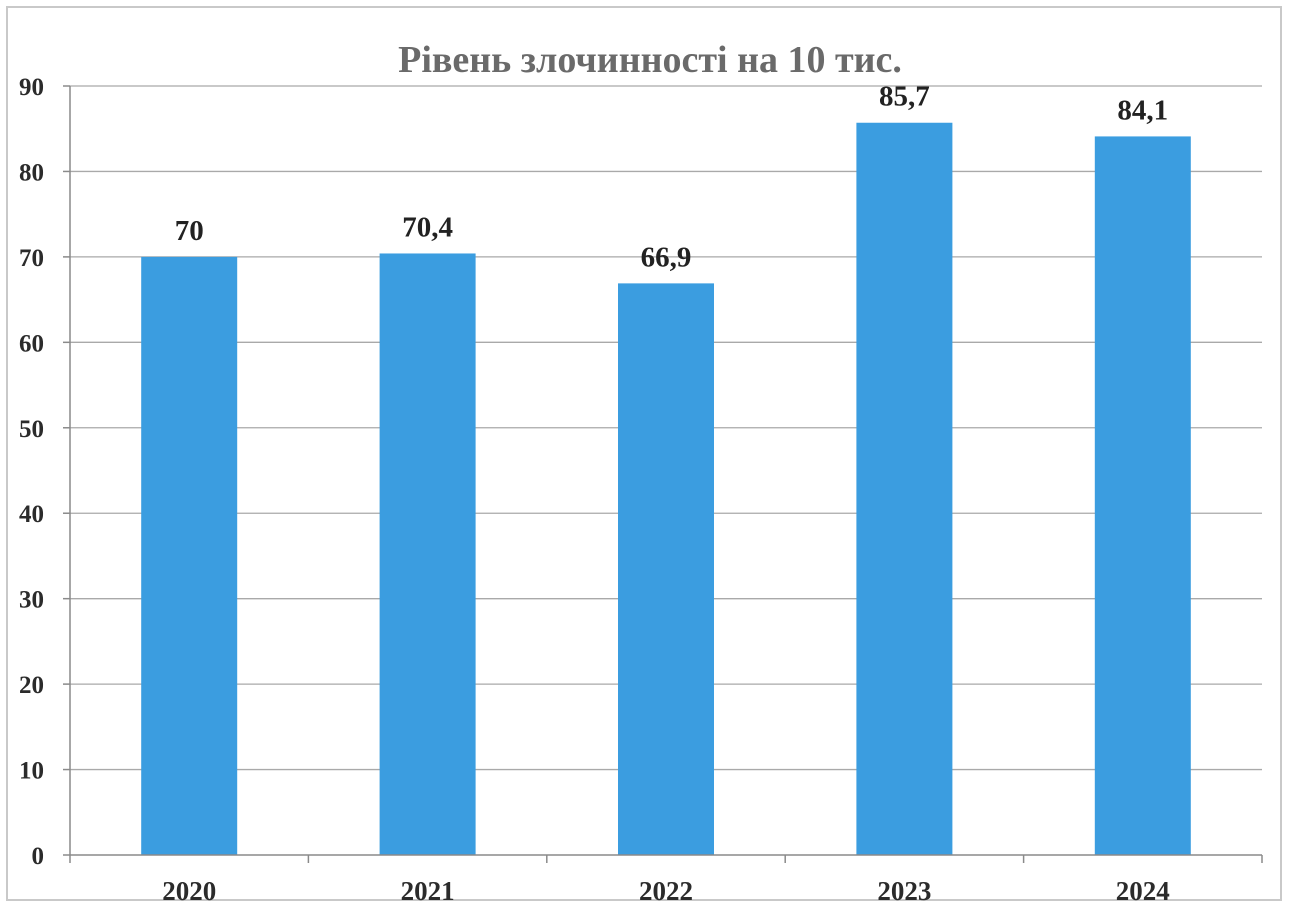 Image resolution: width=1290 pixels, height=909 pixels. Describe the element at coordinates (189, 891) in the screenshot. I see `x-tick-label: 2020` at that location.